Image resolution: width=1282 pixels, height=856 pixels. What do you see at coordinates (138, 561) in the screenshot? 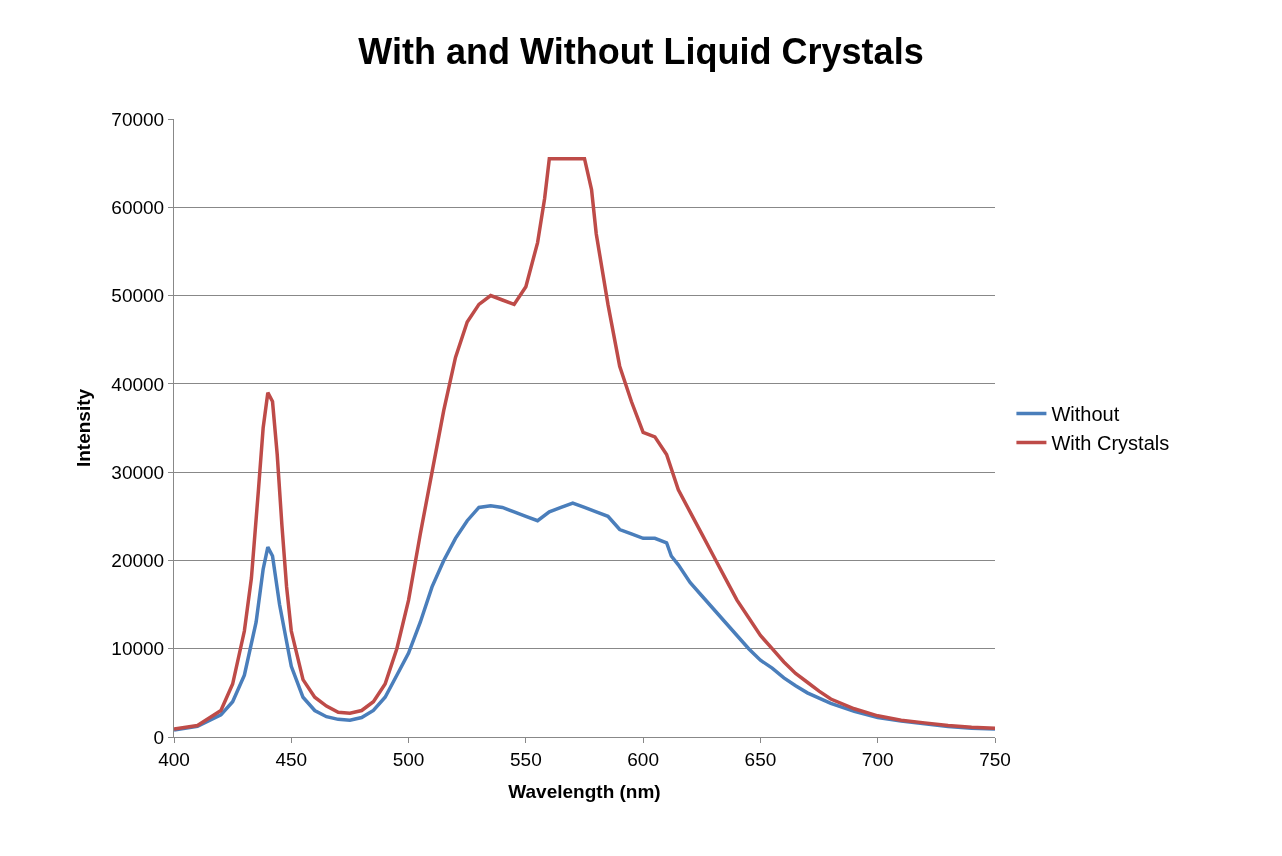
I see `y-tick-label: 20000` at bounding box center [138, 561].